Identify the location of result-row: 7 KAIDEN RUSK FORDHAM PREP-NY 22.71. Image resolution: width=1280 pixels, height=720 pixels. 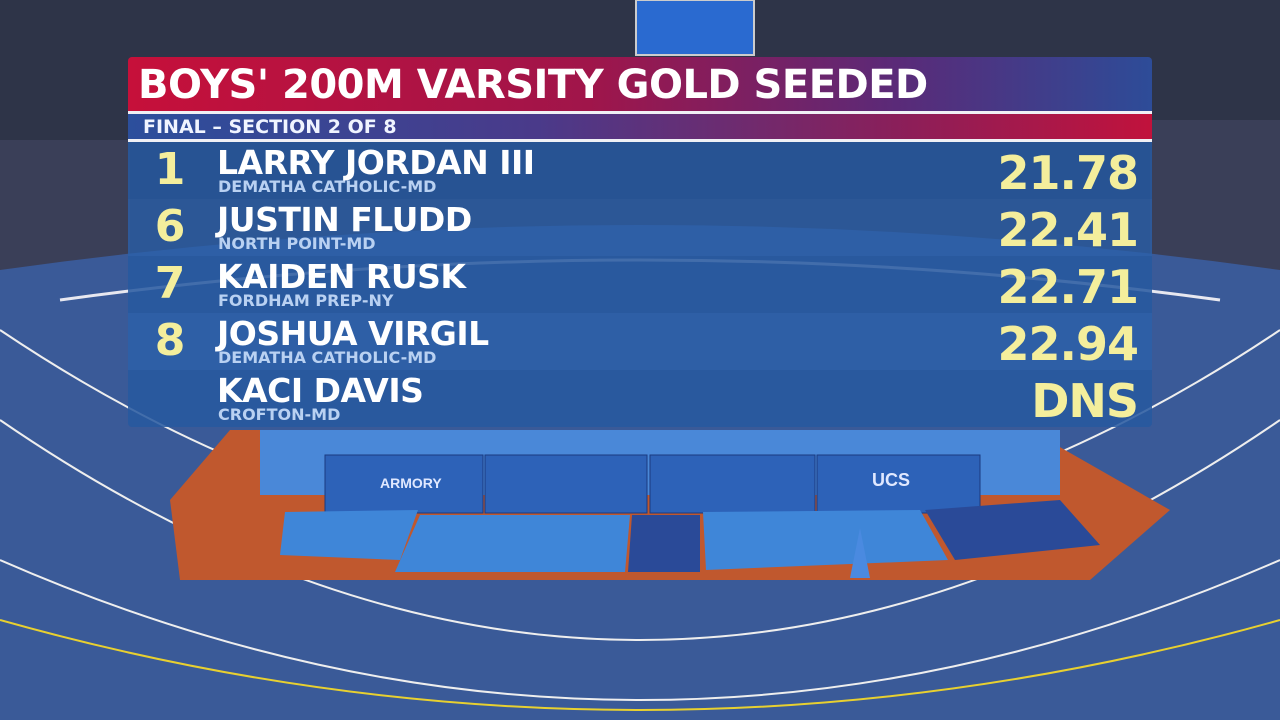
(640, 285).